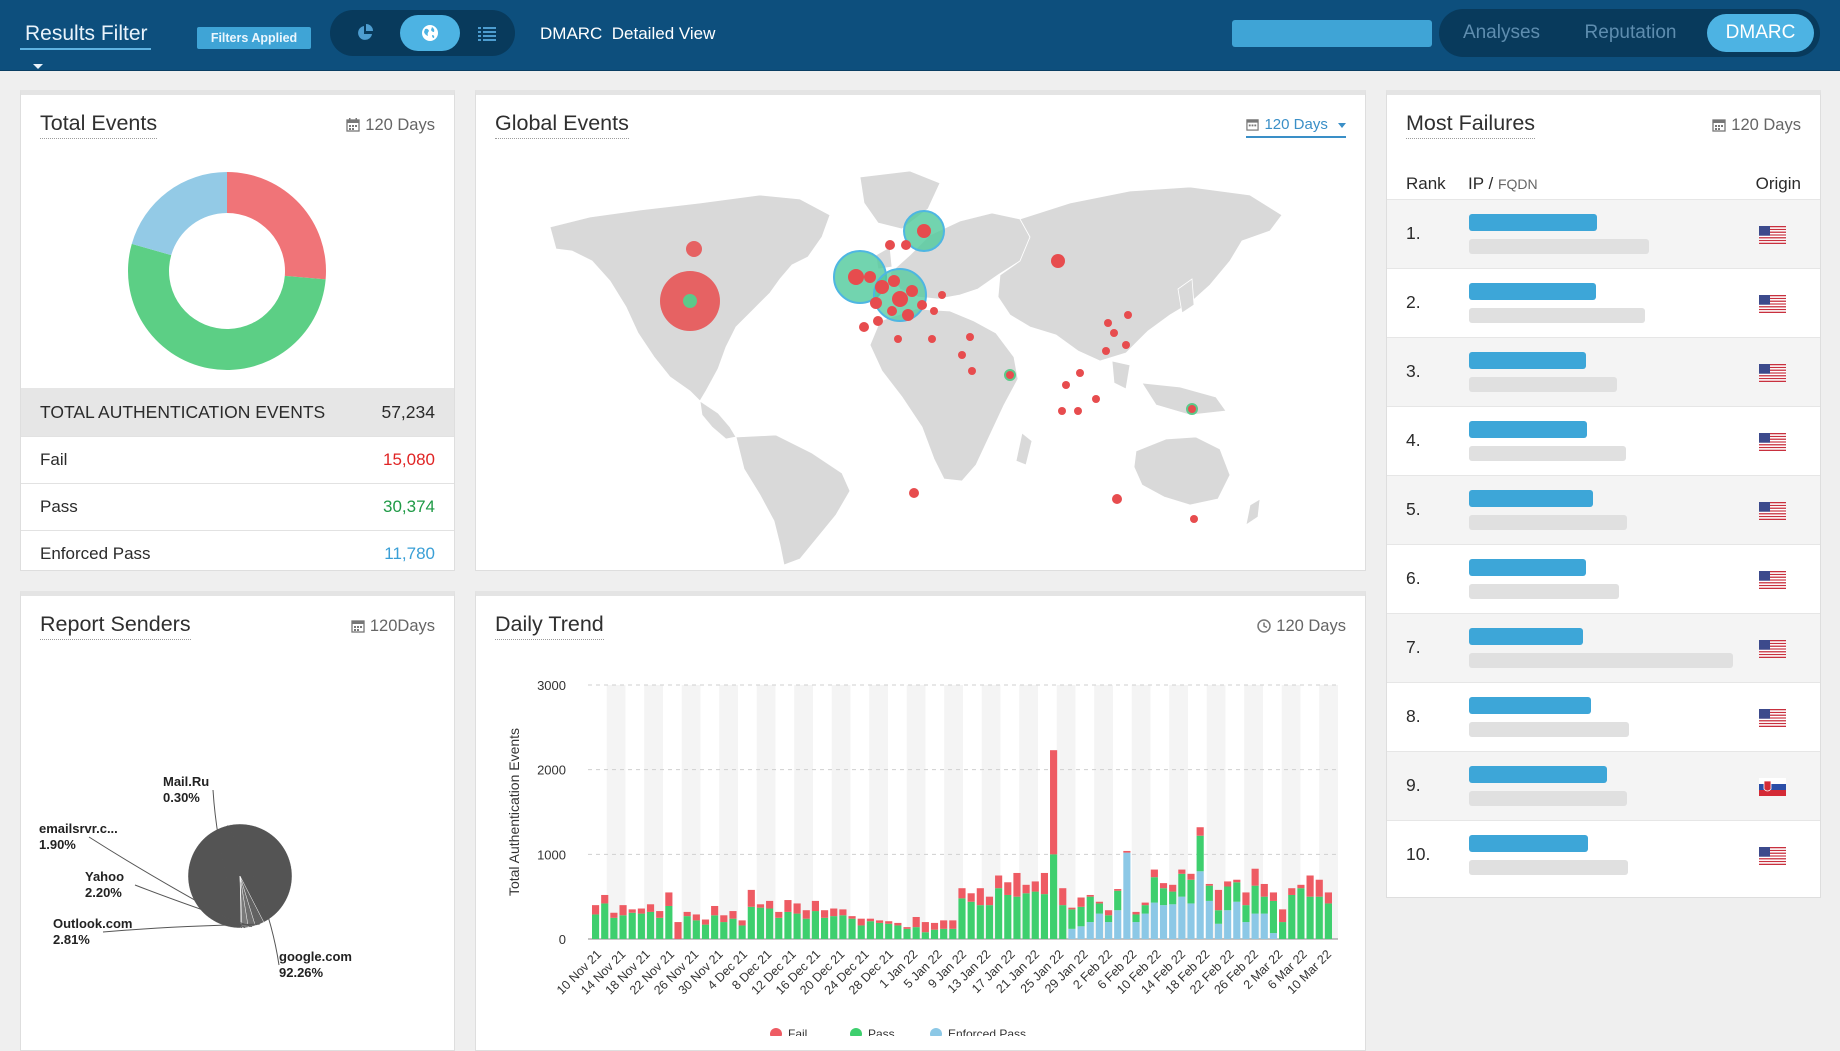  I want to click on table-row: 5., so click(1603, 509).